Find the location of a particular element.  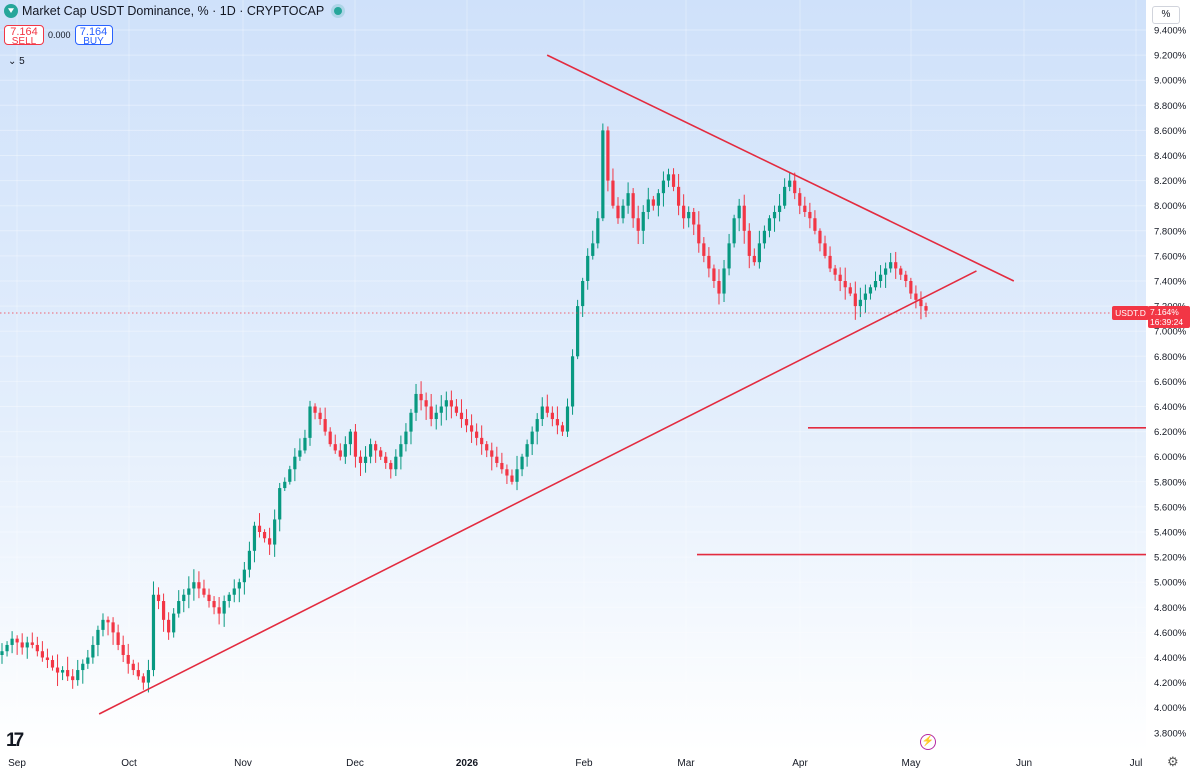

indicators-toggle: ⌄ 5 is located at coordinates (16, 61).